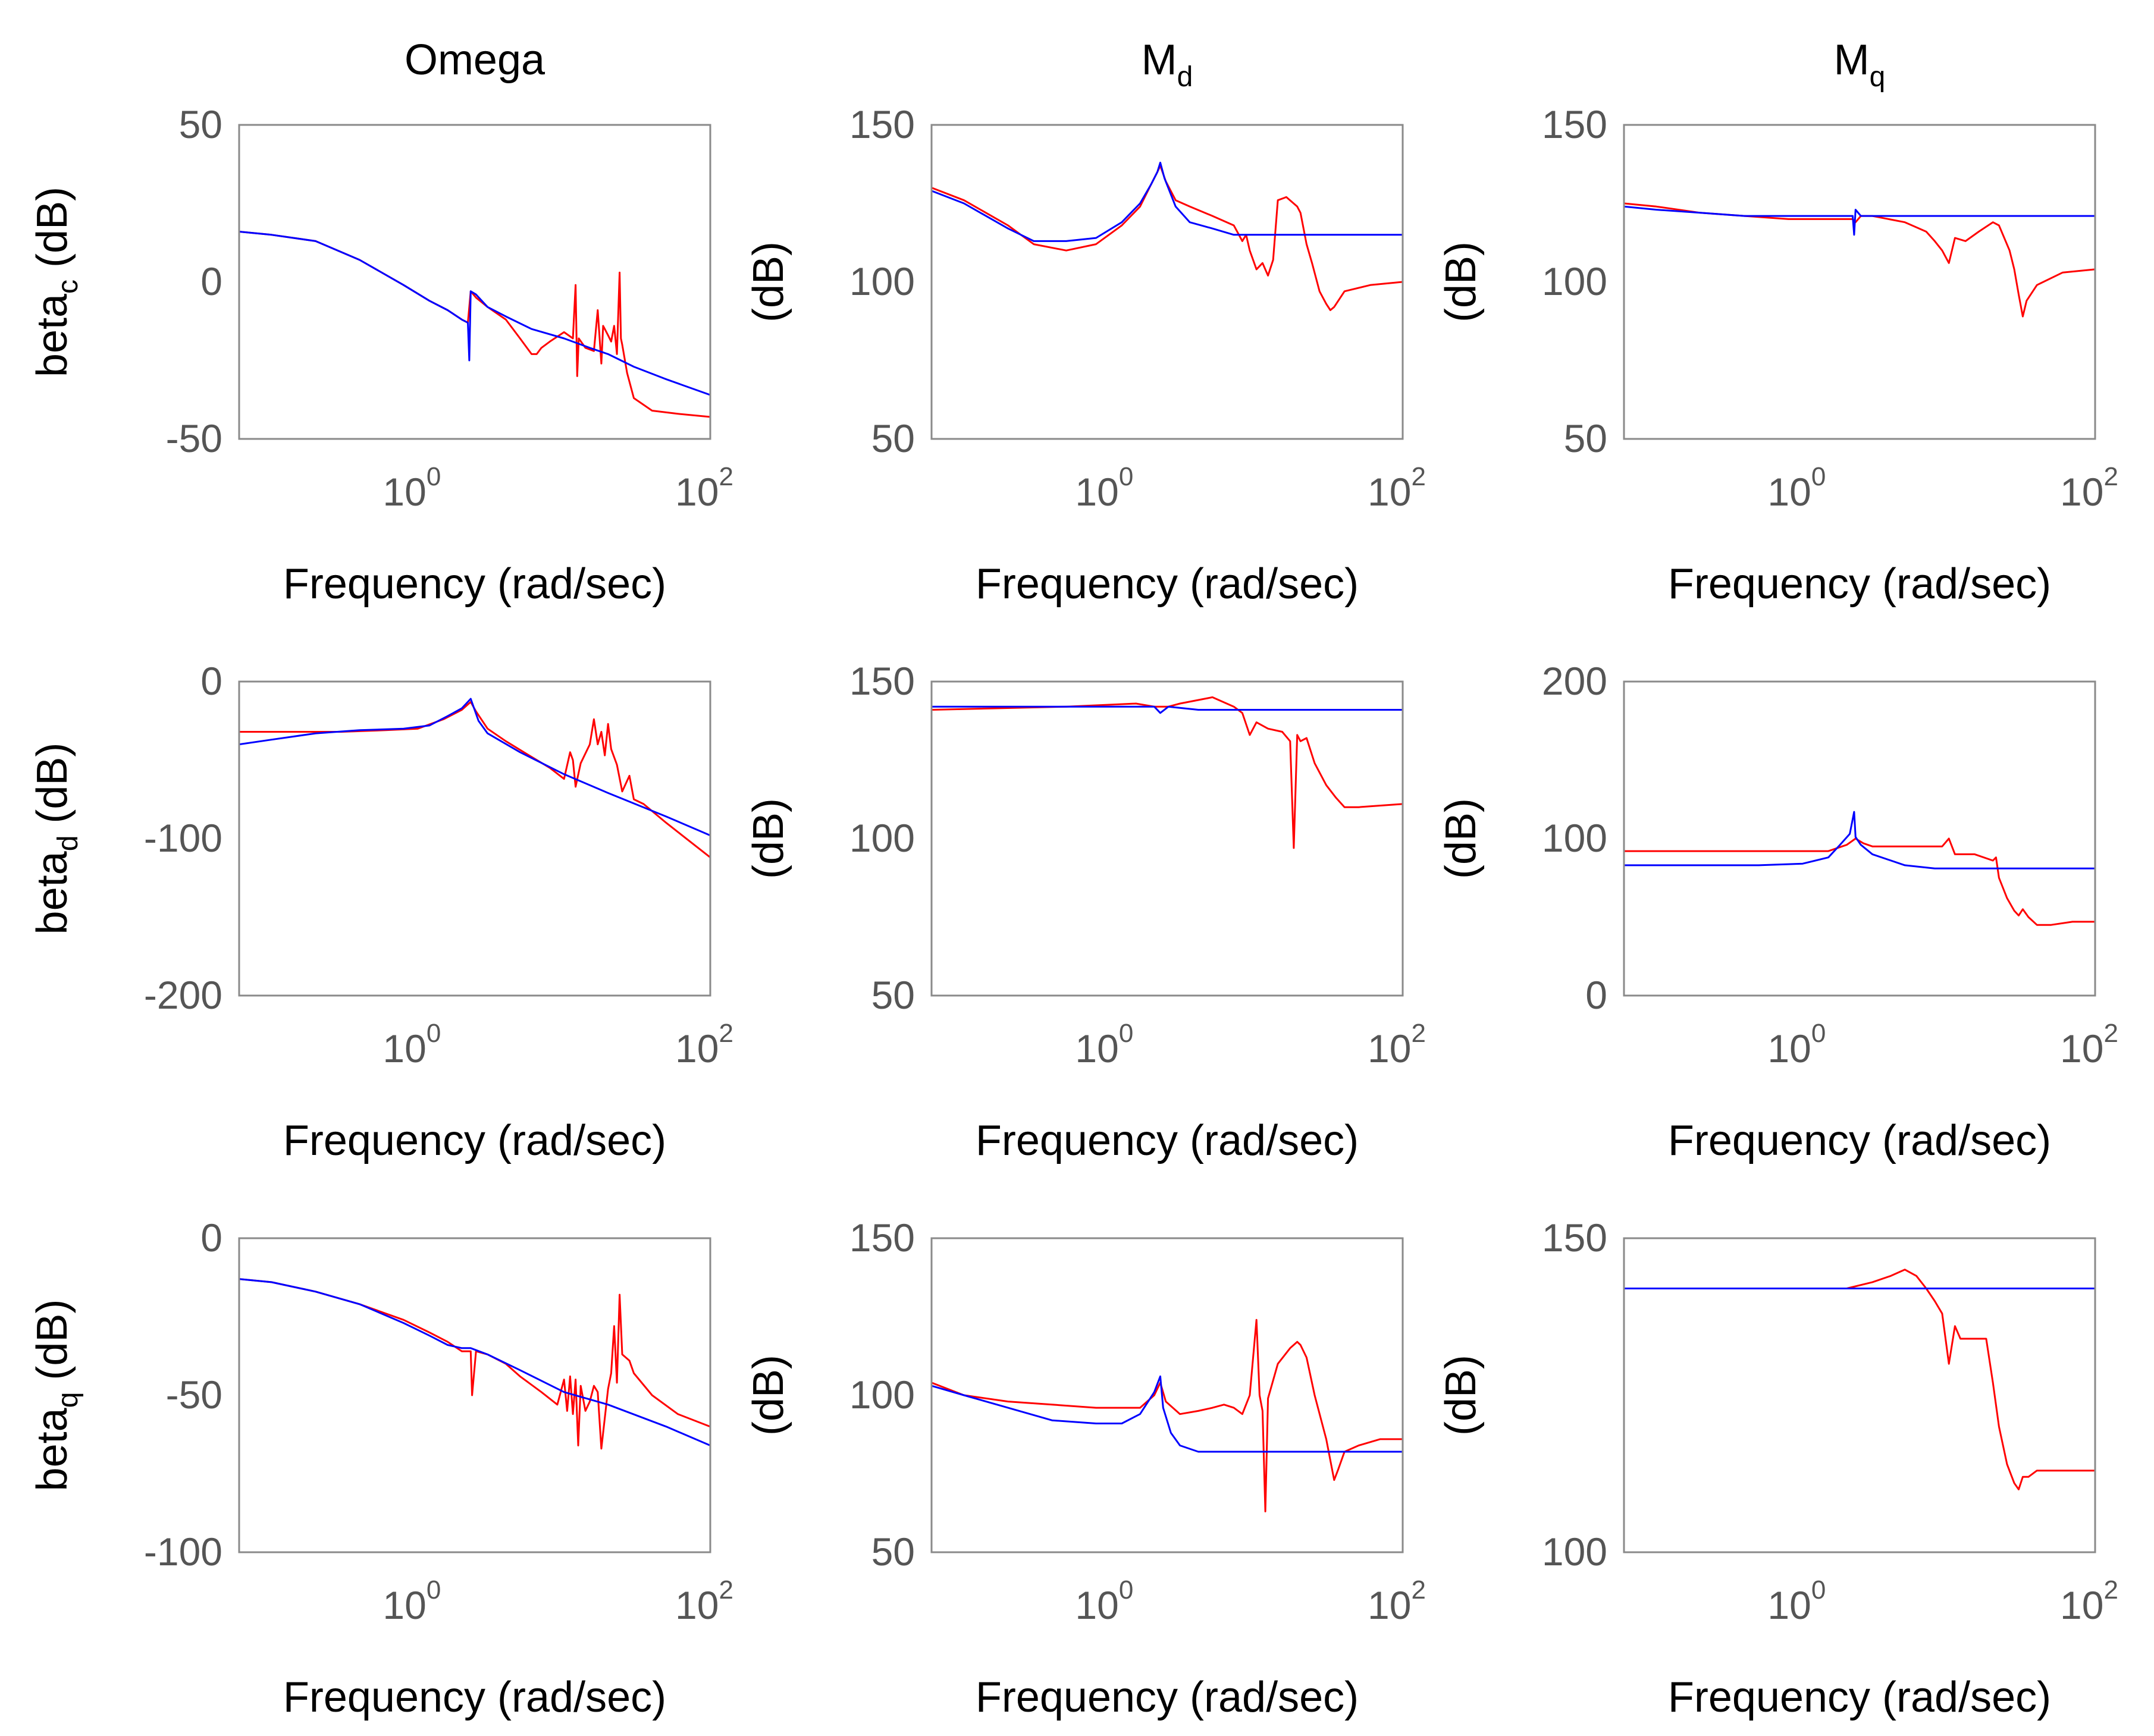 This screenshot has width=2154, height=1736. I want to click on column-title-2: Mq, so click(1860, 64).